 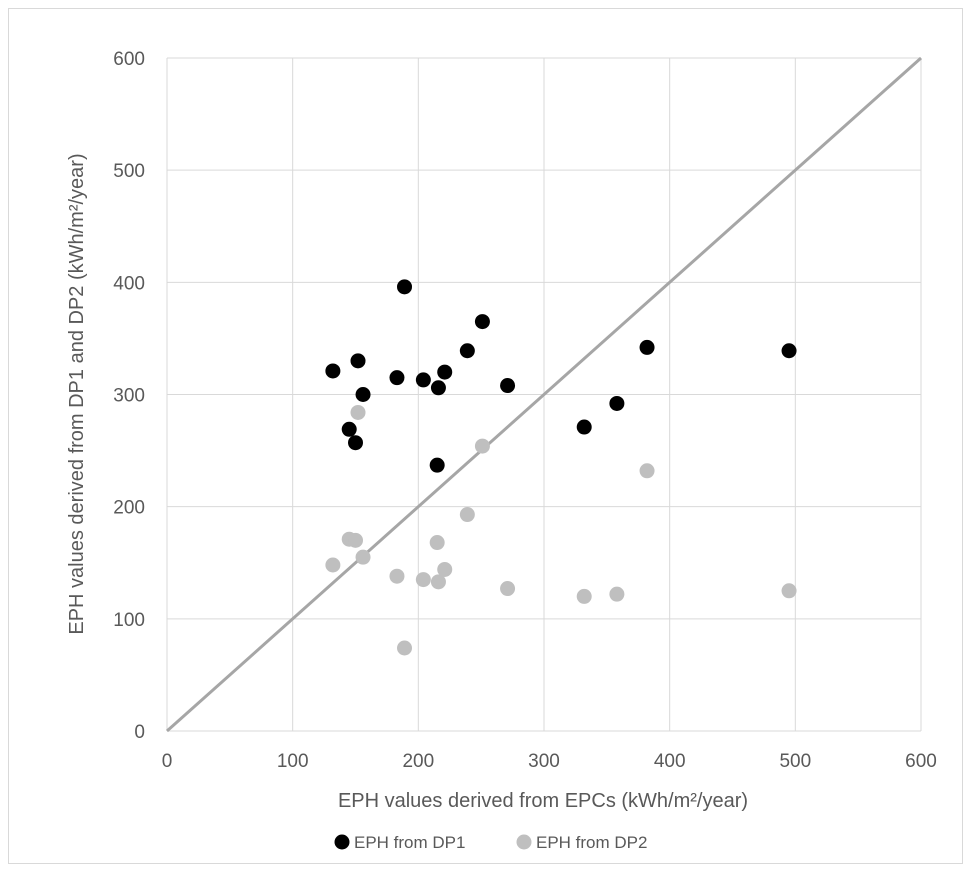 I want to click on y-tick-label: 0, so click(x=139, y=732).